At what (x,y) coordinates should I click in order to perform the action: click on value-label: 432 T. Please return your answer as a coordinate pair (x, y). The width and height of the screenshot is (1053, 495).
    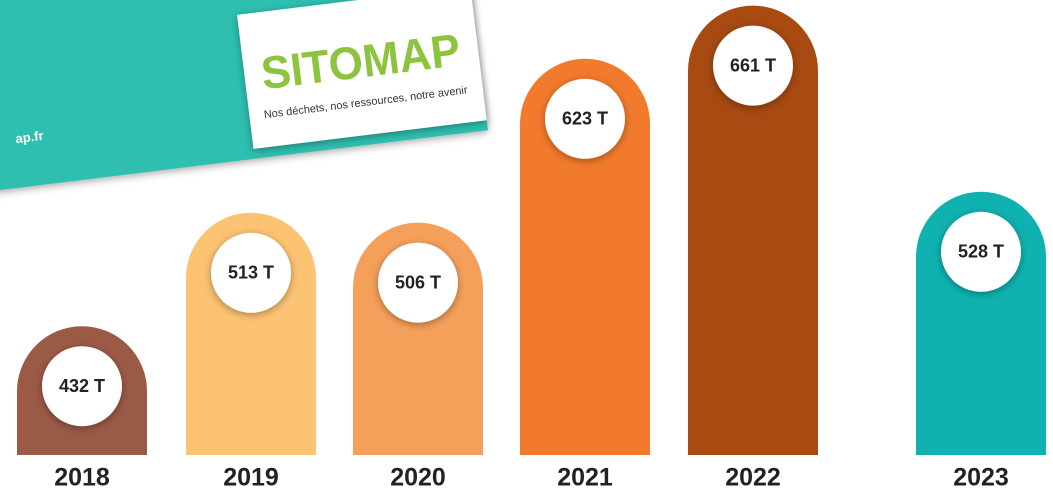
    Looking at the image, I should click on (82, 386).